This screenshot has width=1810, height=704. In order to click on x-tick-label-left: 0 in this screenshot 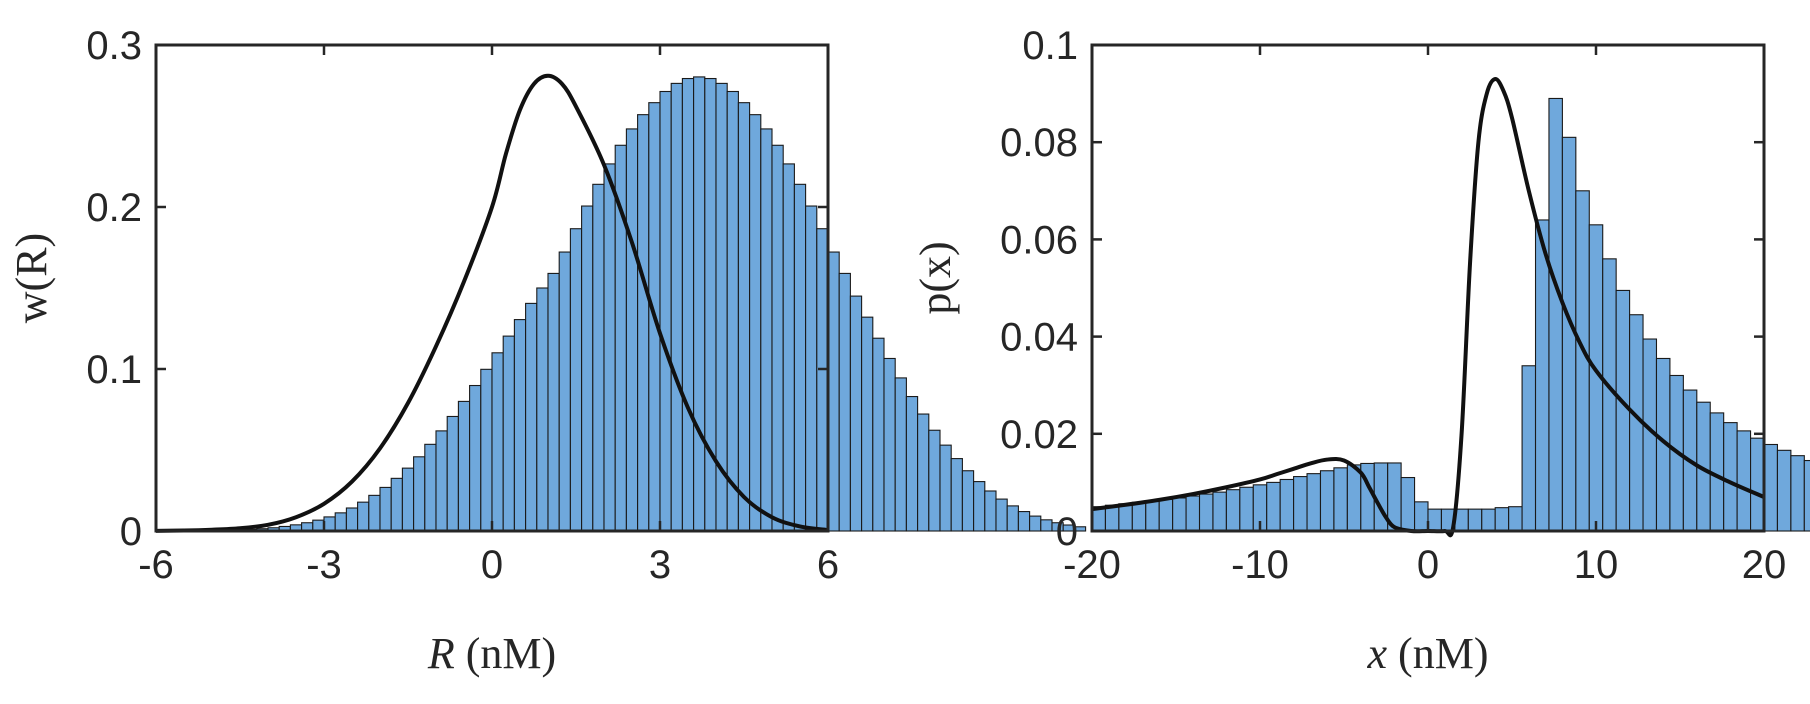, I will do `click(492, 565)`.